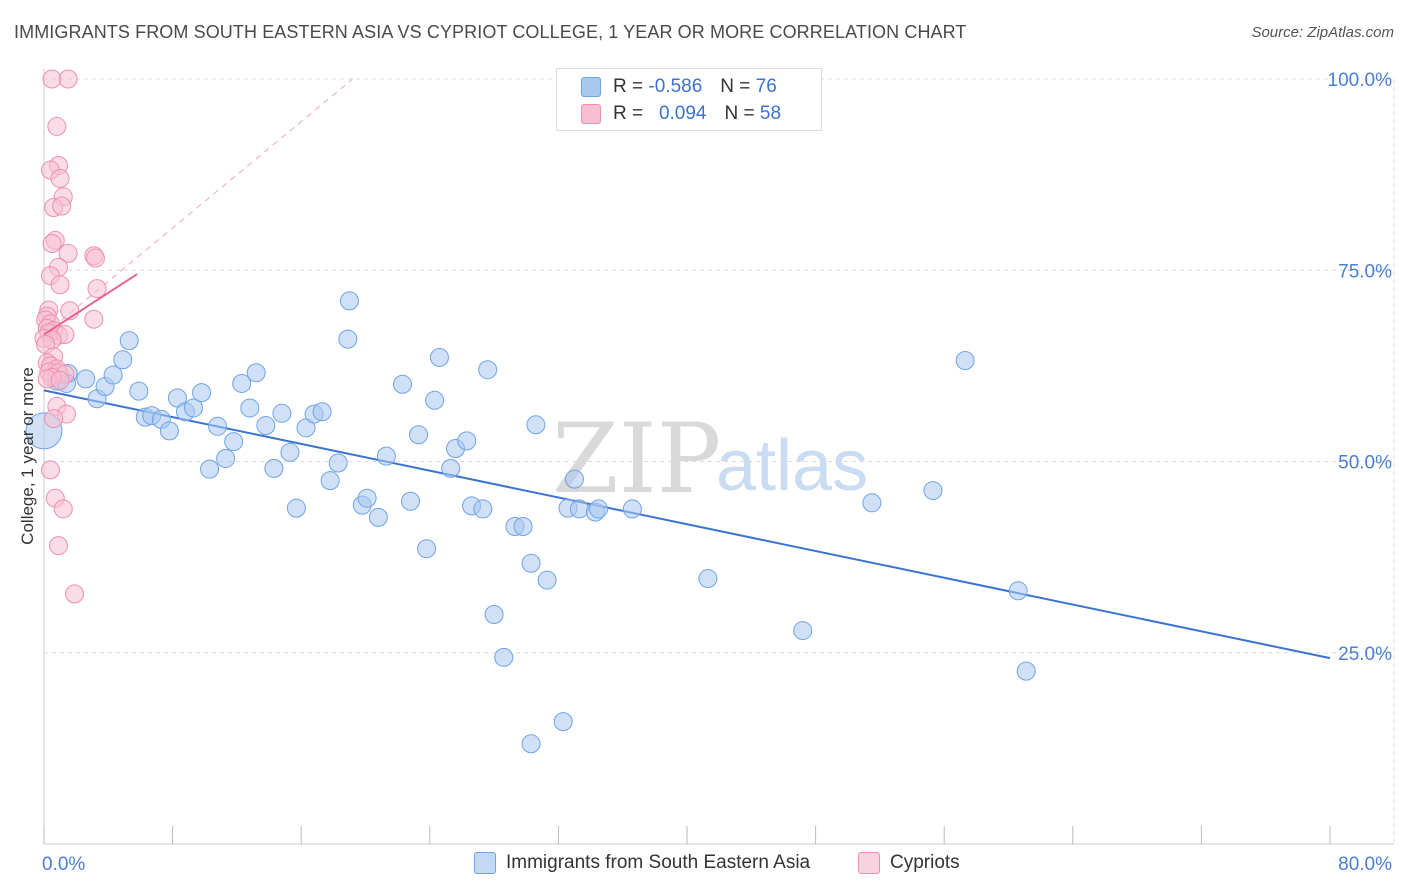 This screenshot has width=1406, height=892. I want to click on legend-swatch-blue, so click(591, 87).